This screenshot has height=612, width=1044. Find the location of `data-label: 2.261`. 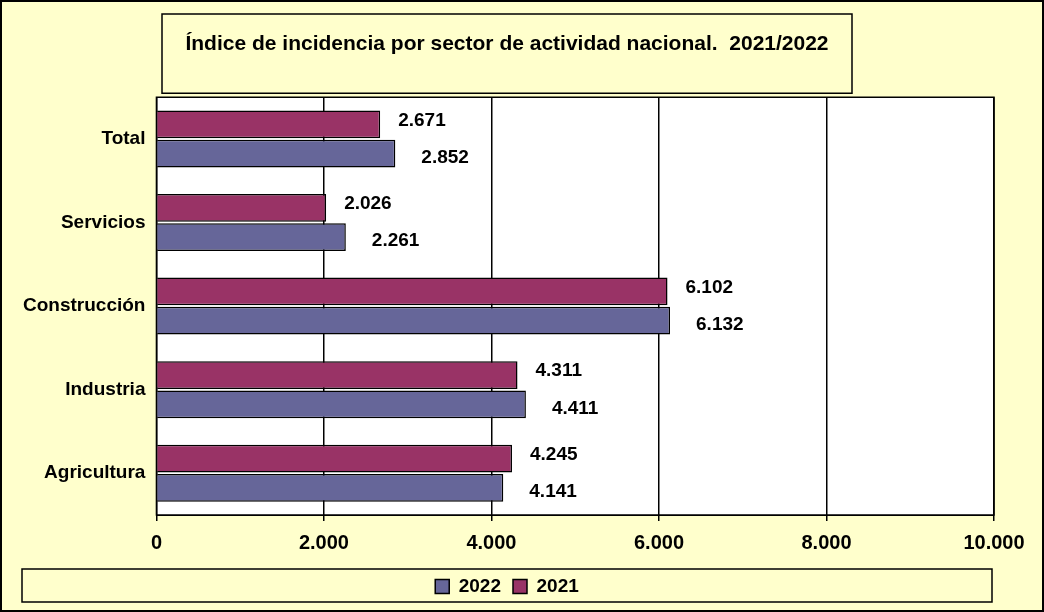

data-label: 2.261 is located at coordinates (395, 240).